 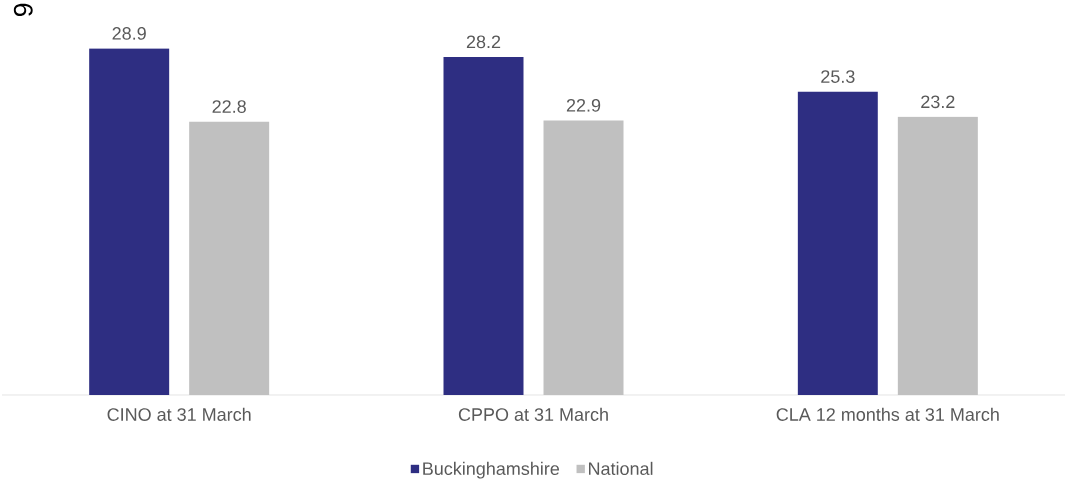 What do you see at coordinates (229, 106) in the screenshot?
I see `data-label: 22.8` at bounding box center [229, 106].